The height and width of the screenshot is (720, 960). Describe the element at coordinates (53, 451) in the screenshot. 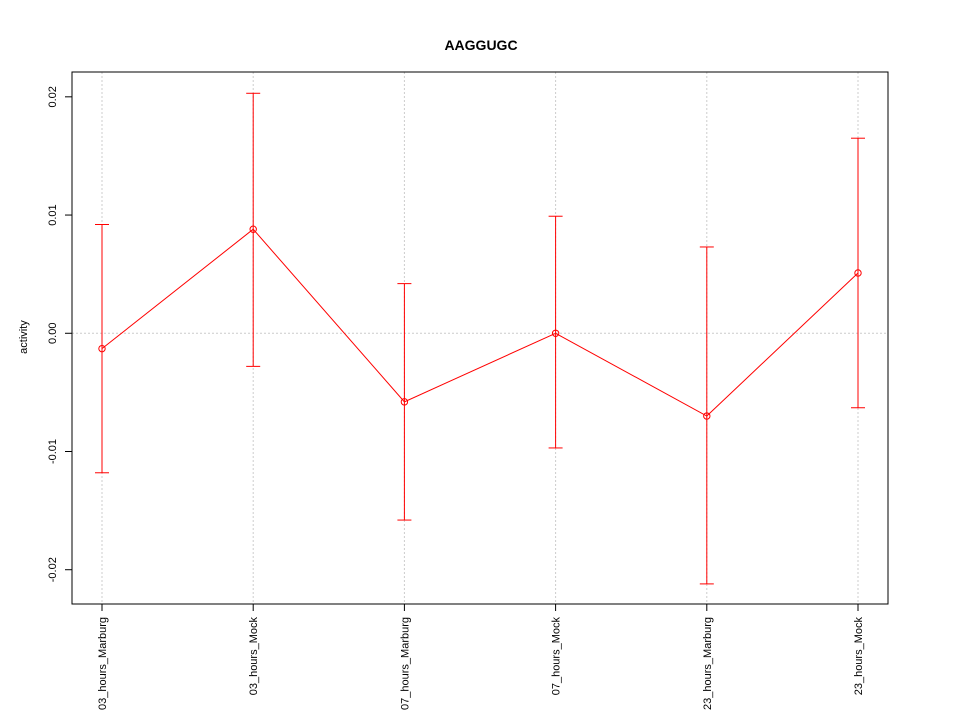

I see `y-tick-label: -0.01` at that location.